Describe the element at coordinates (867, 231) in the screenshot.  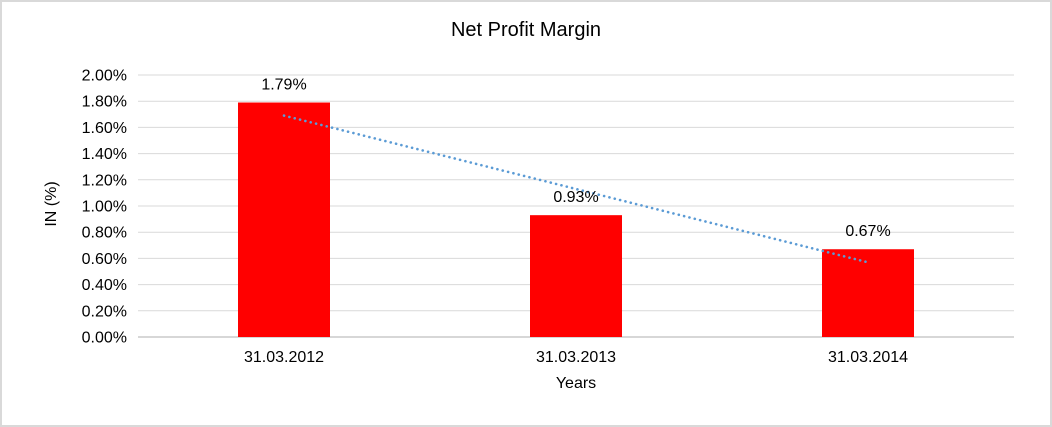
I see `bar-value-label: 0.67%` at that location.